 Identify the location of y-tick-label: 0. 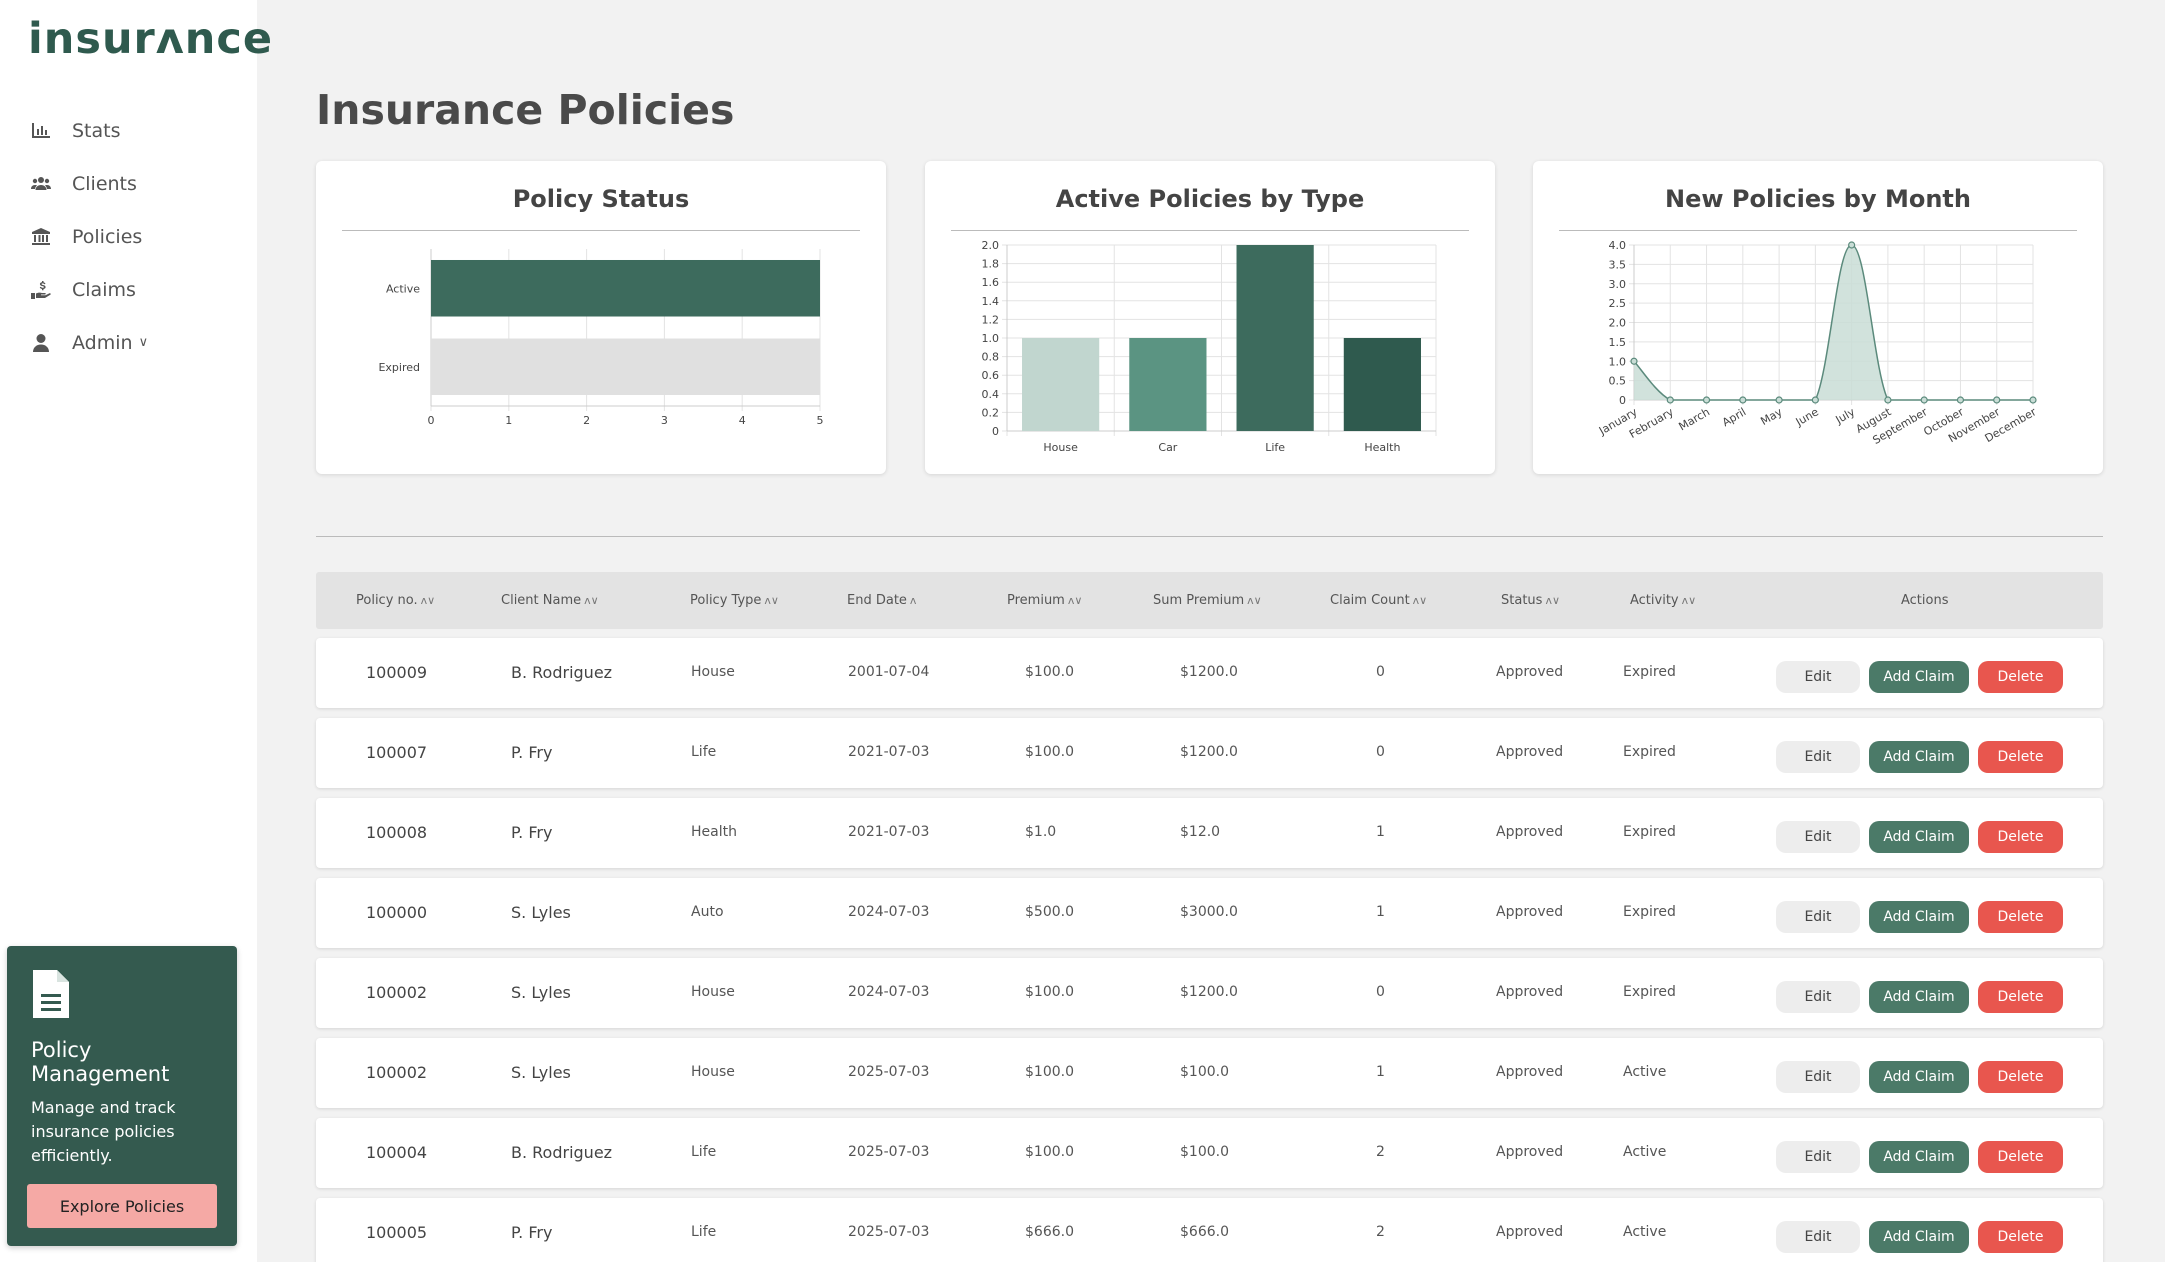
(995, 431).